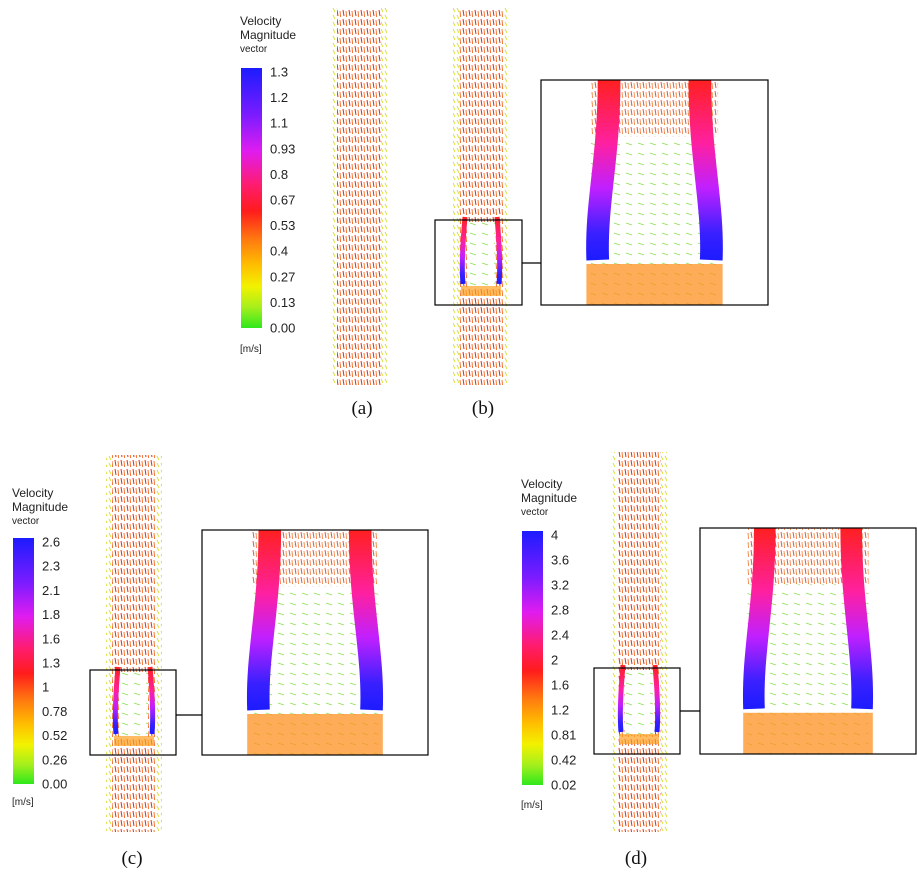 This screenshot has height=872, width=917. Describe the element at coordinates (282, 225) in the screenshot. I see `legend-tick-label: 0.53` at that location.